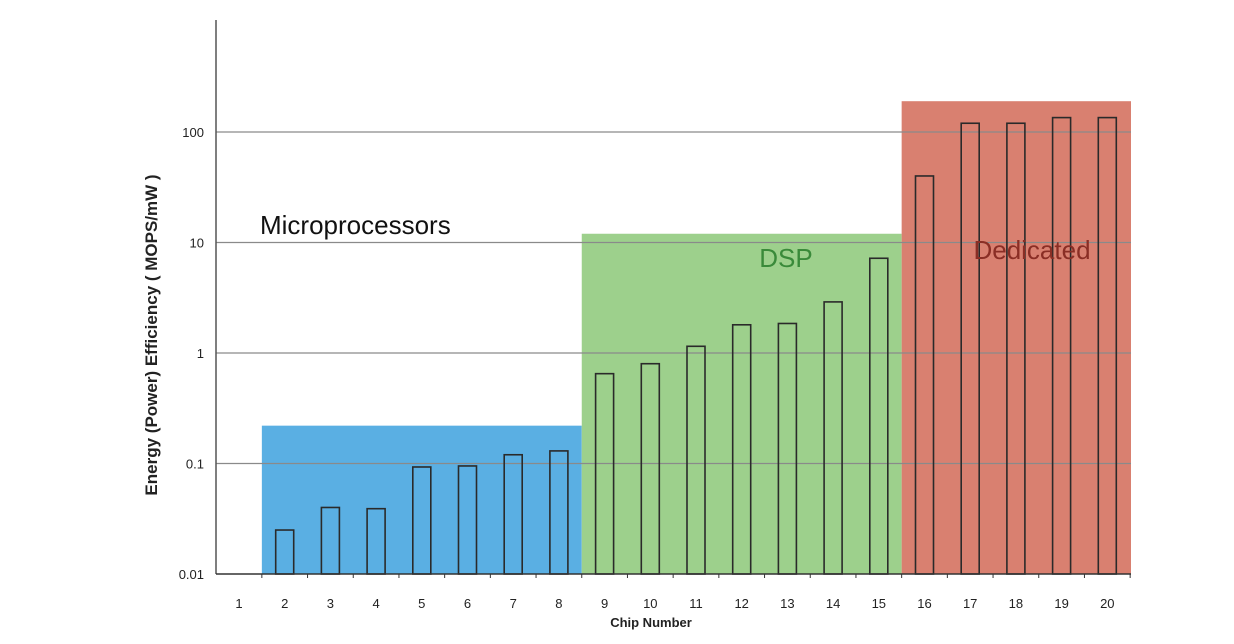 This screenshot has height=644, width=1234. What do you see at coordinates (696, 603) in the screenshot?
I see `x-tick-label: 11` at bounding box center [696, 603].